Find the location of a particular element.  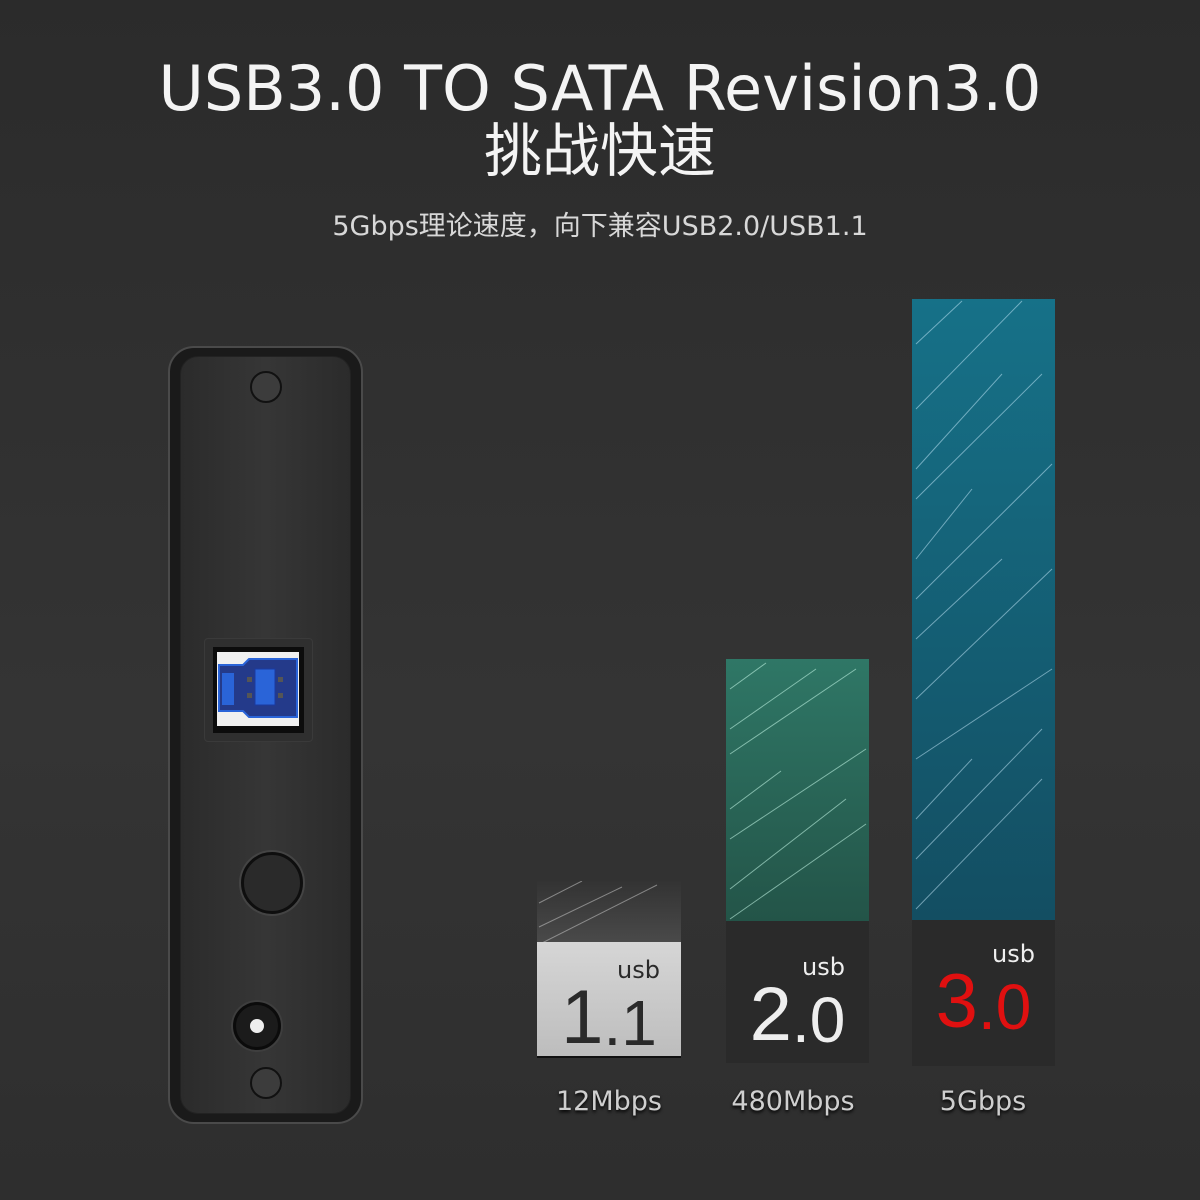

version-label-usb-2-0: usb 2 .0 is located at coordinates (797, 992).